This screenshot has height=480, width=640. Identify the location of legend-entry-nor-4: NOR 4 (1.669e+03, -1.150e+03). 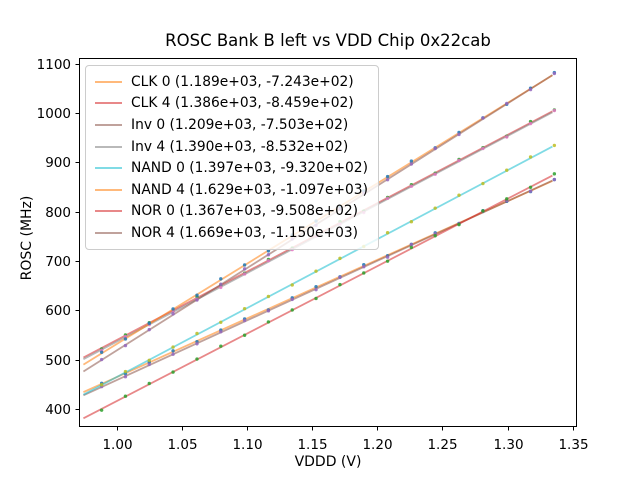
(231, 233).